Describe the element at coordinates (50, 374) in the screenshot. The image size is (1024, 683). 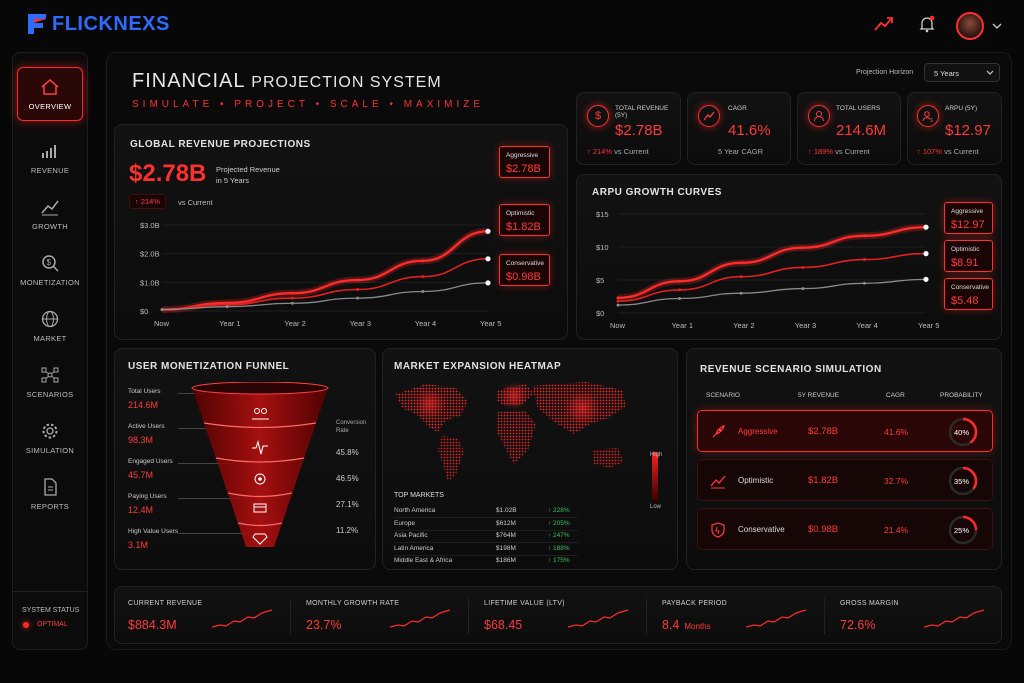
I see `nodes-icon` at that location.